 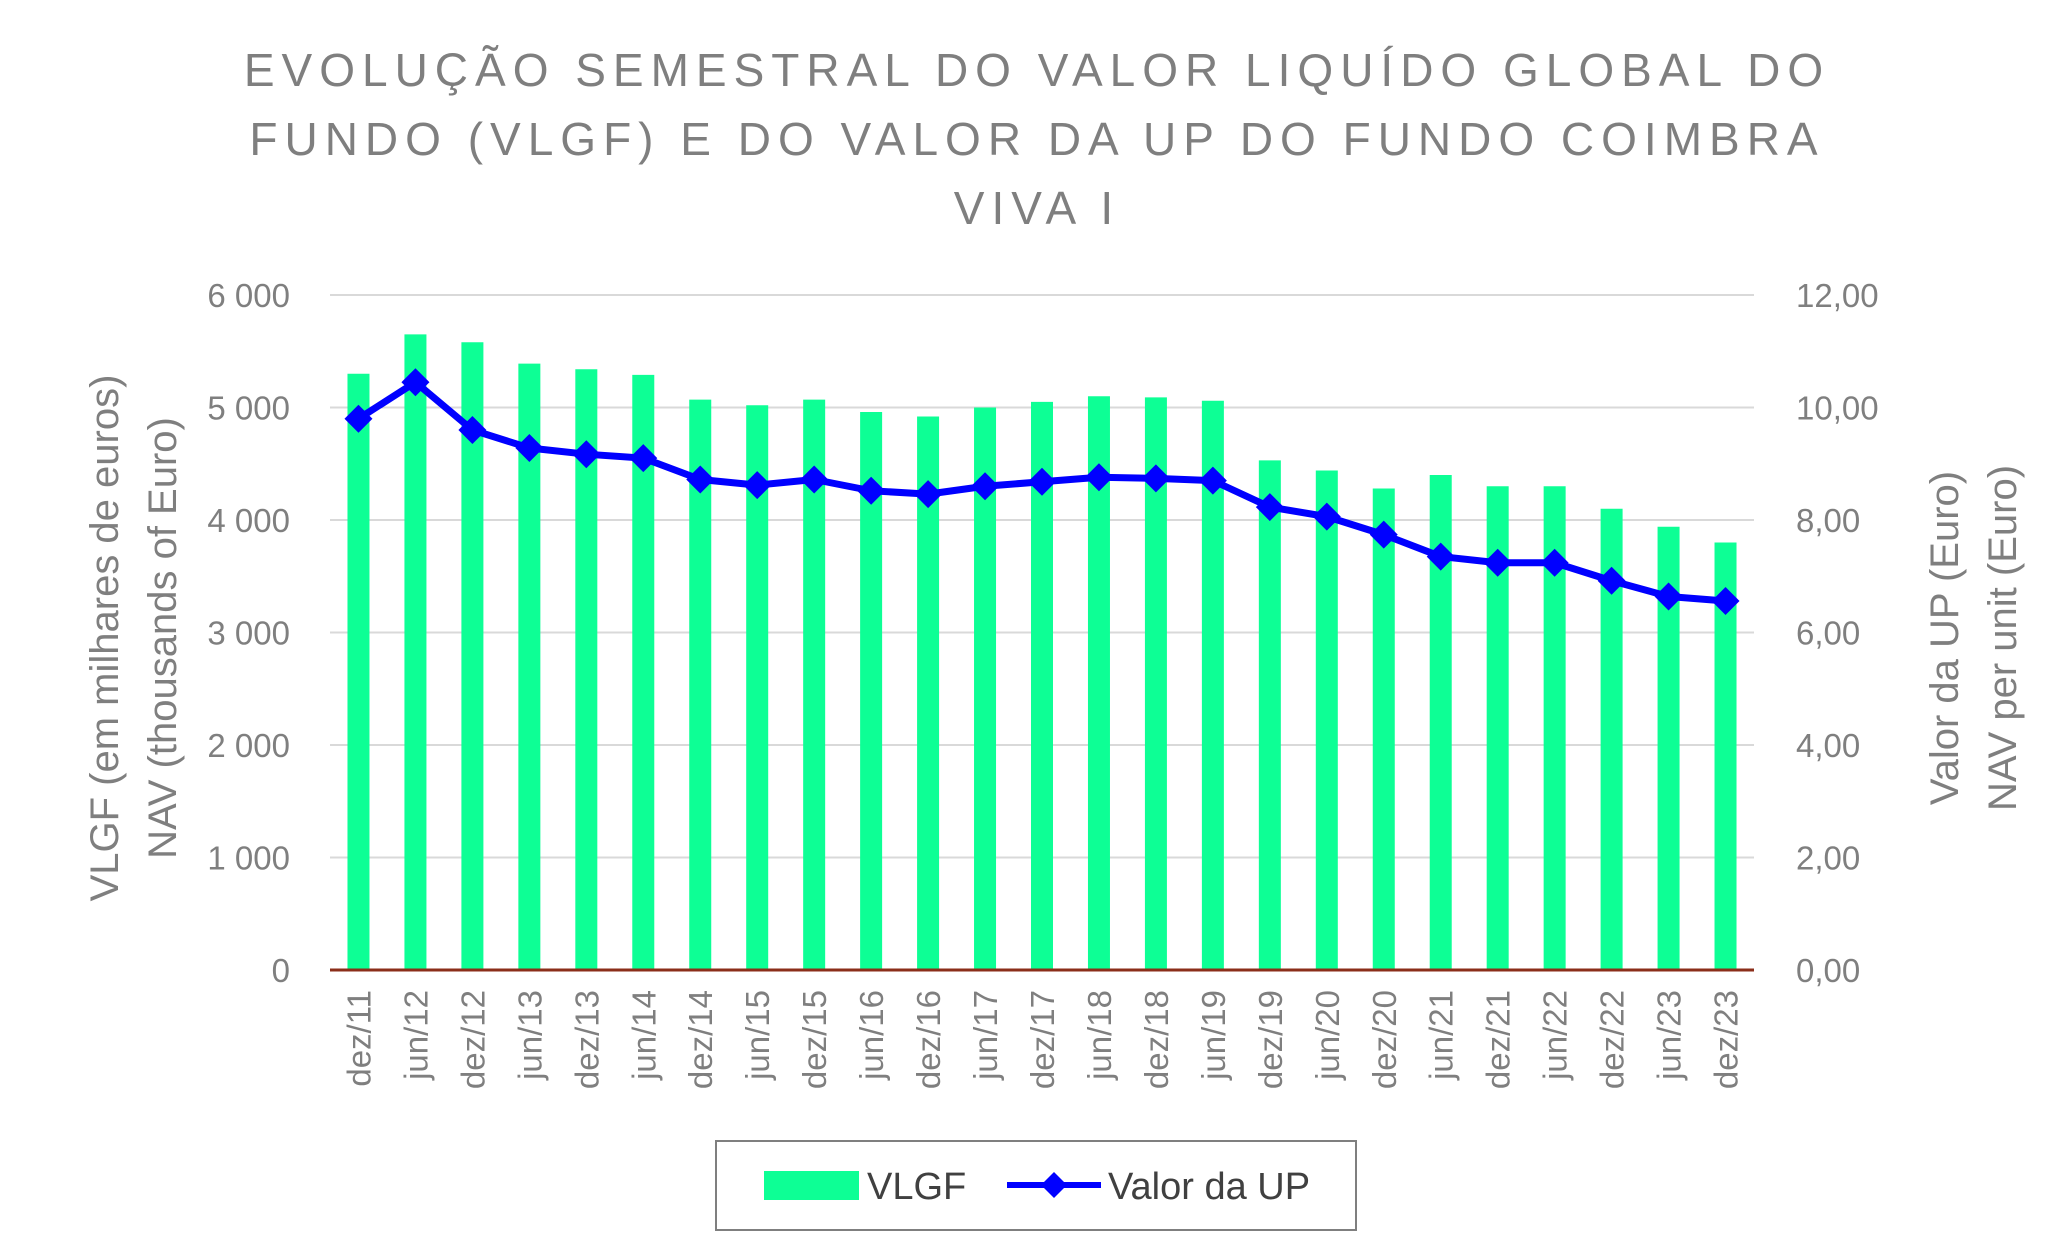 I want to click on point-dez/12, so click(x=472, y=430).